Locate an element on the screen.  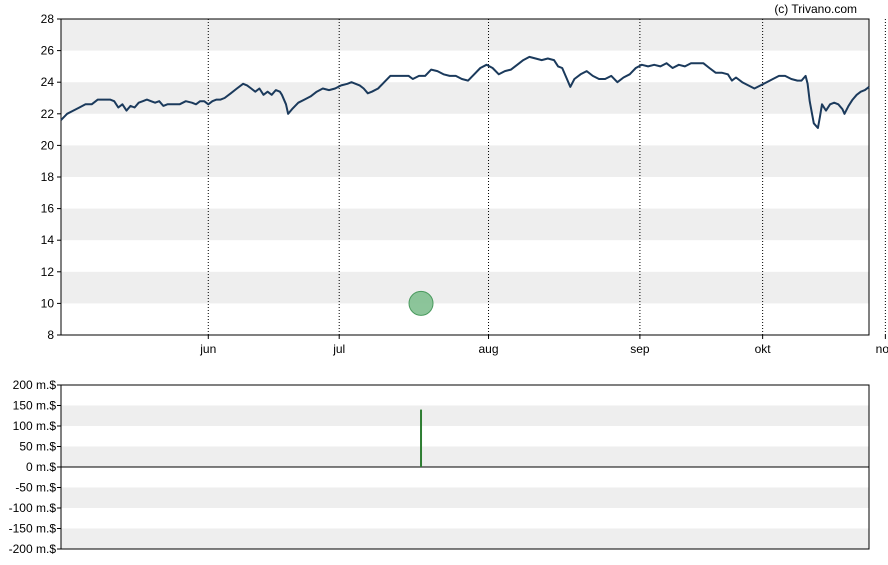
volume-y-tick-label: 100 m.$ is located at coordinates (35, 426).